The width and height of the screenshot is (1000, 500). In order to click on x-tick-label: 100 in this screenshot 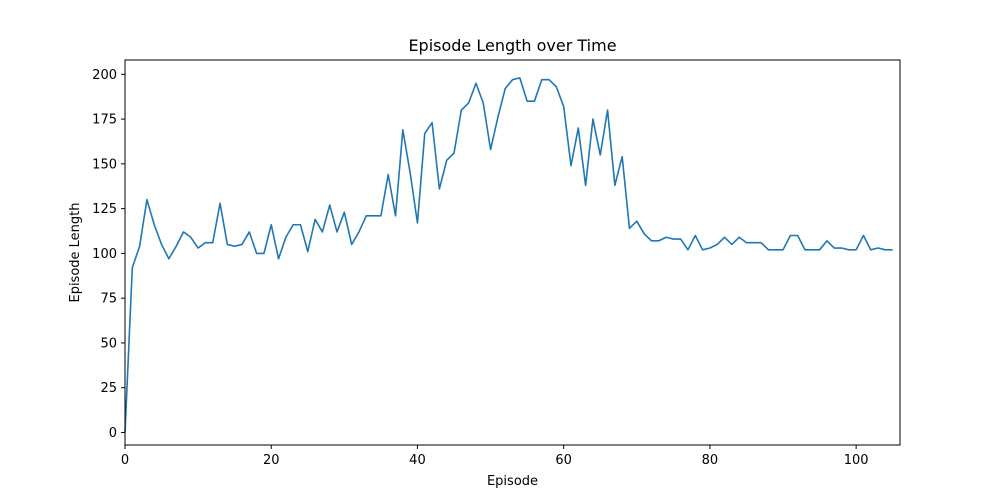, I will do `click(856, 460)`.